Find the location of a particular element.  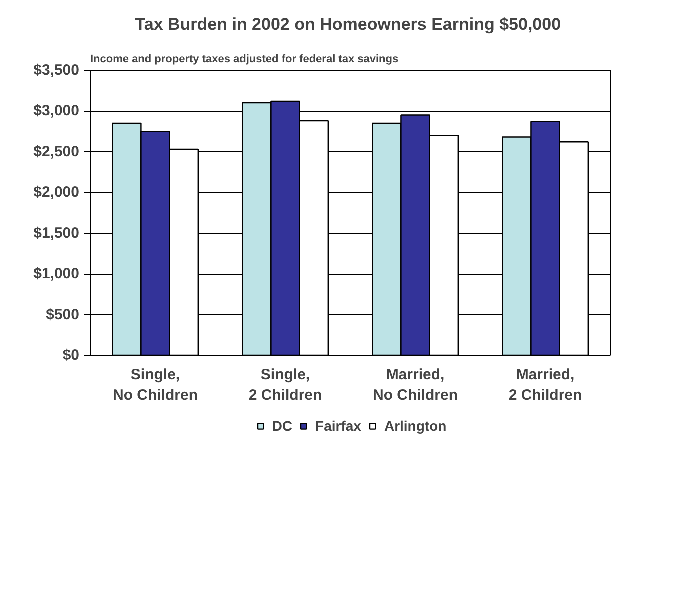

x-tick-label: Married, No Children is located at coordinates (415, 385).